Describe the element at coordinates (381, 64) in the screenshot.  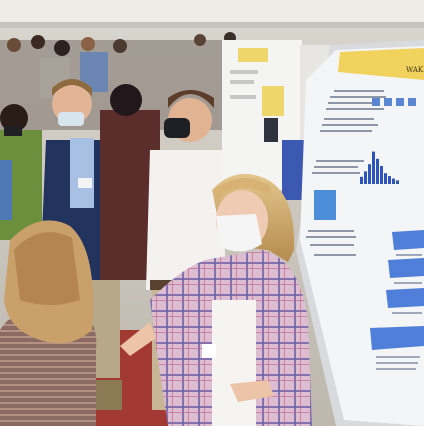
I see `poster-header` at that location.